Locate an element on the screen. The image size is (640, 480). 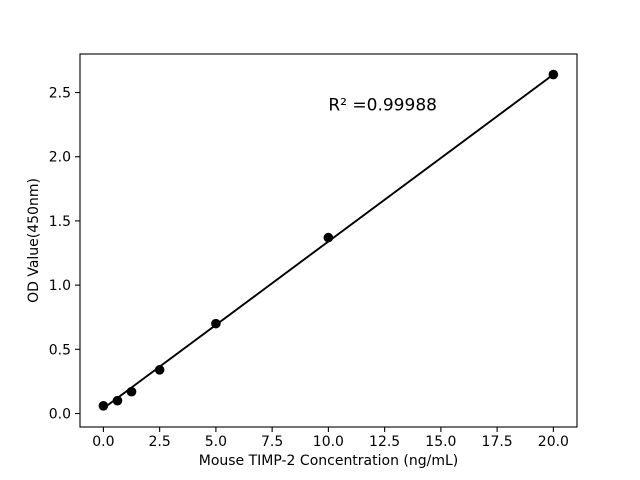
y-tick-label: 0.5 is located at coordinates (60, 350).